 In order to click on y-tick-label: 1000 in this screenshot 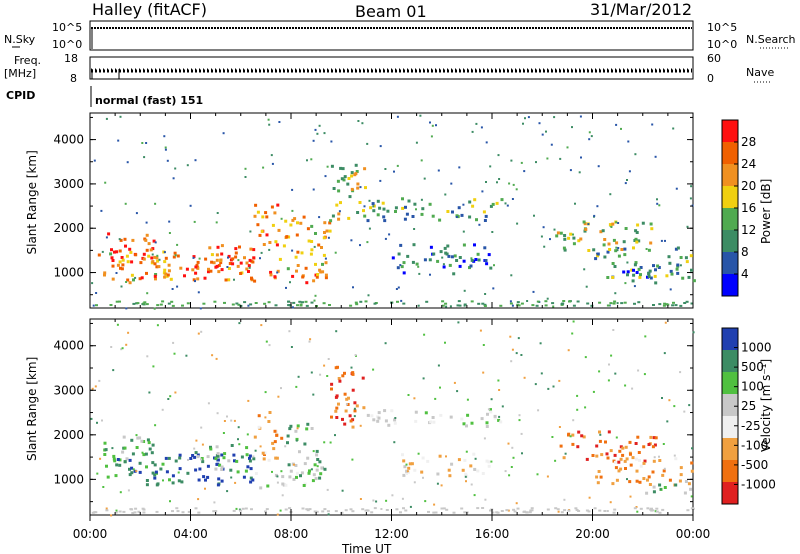, I will do `click(68, 479)`.